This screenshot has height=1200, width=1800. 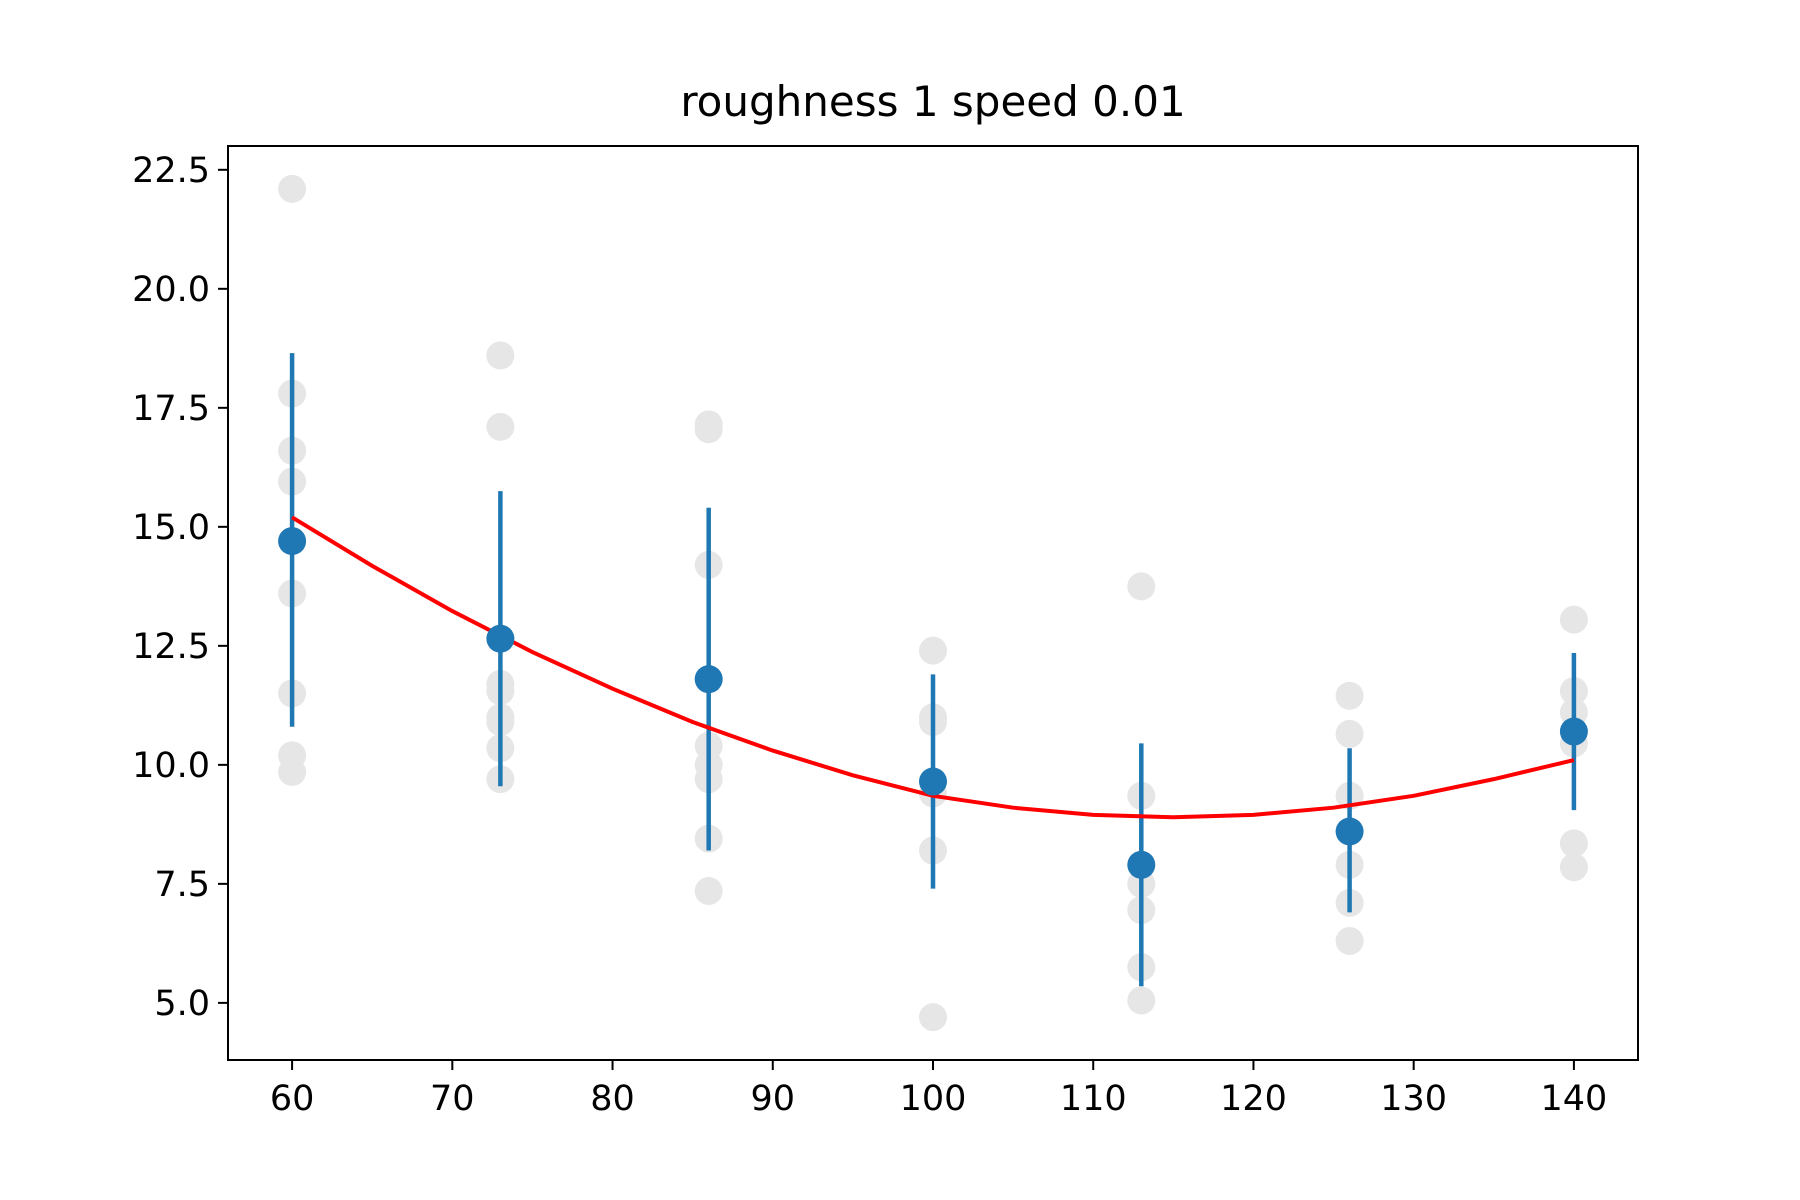 What do you see at coordinates (292, 1099) in the screenshot?
I see `x-tick-label: 60` at bounding box center [292, 1099].